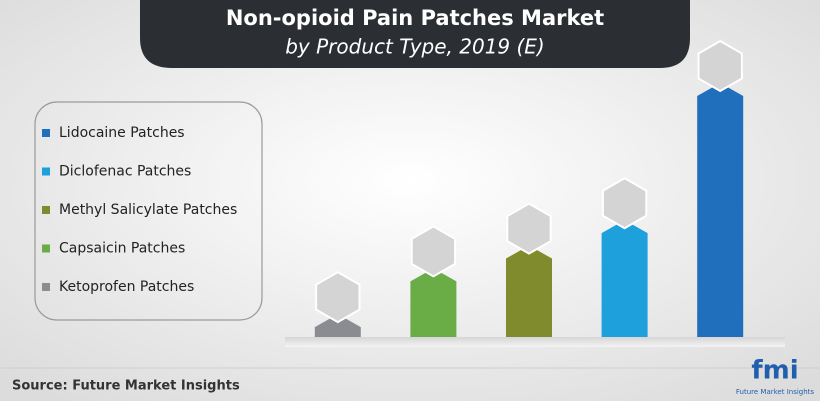 This screenshot has width=820, height=401. Describe the element at coordinates (415, 34) in the screenshot. I see `title-box` at that location.